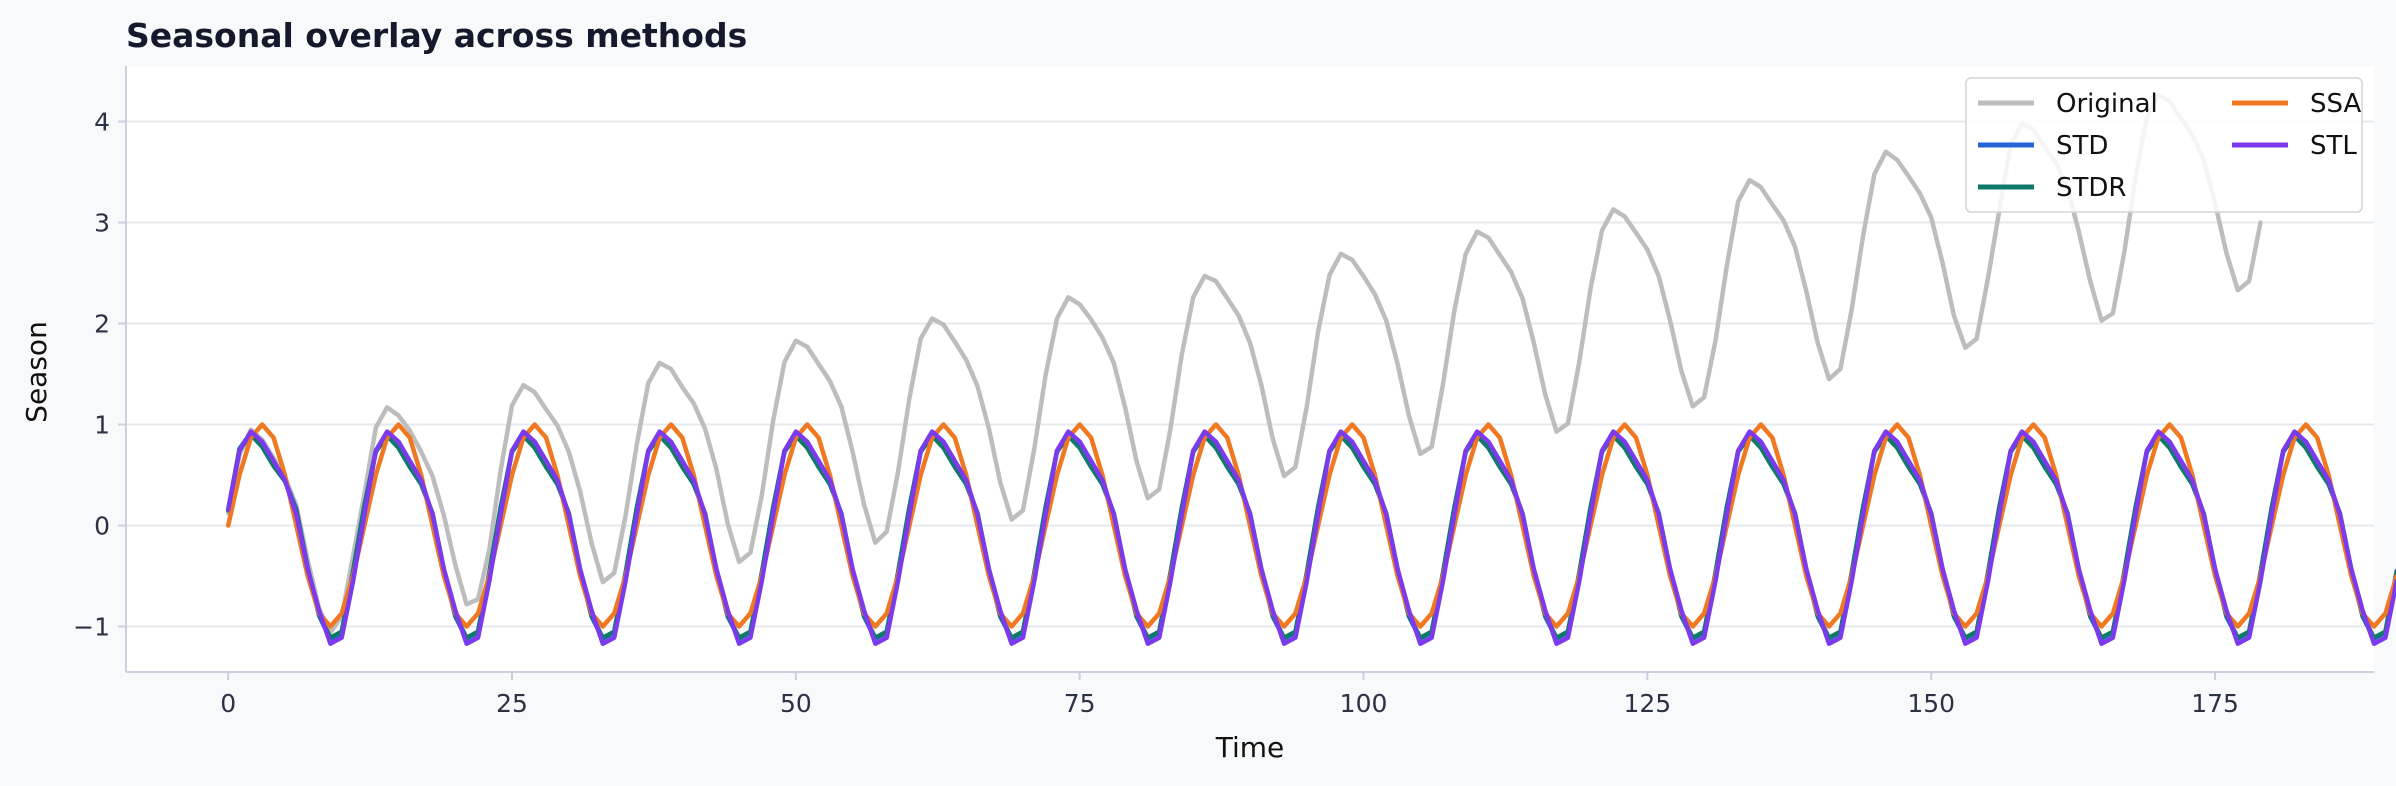 Image resolution: width=2396 pixels, height=786 pixels. What do you see at coordinates (1080, 703) in the screenshot?
I see `x-tick-label: 75` at bounding box center [1080, 703].